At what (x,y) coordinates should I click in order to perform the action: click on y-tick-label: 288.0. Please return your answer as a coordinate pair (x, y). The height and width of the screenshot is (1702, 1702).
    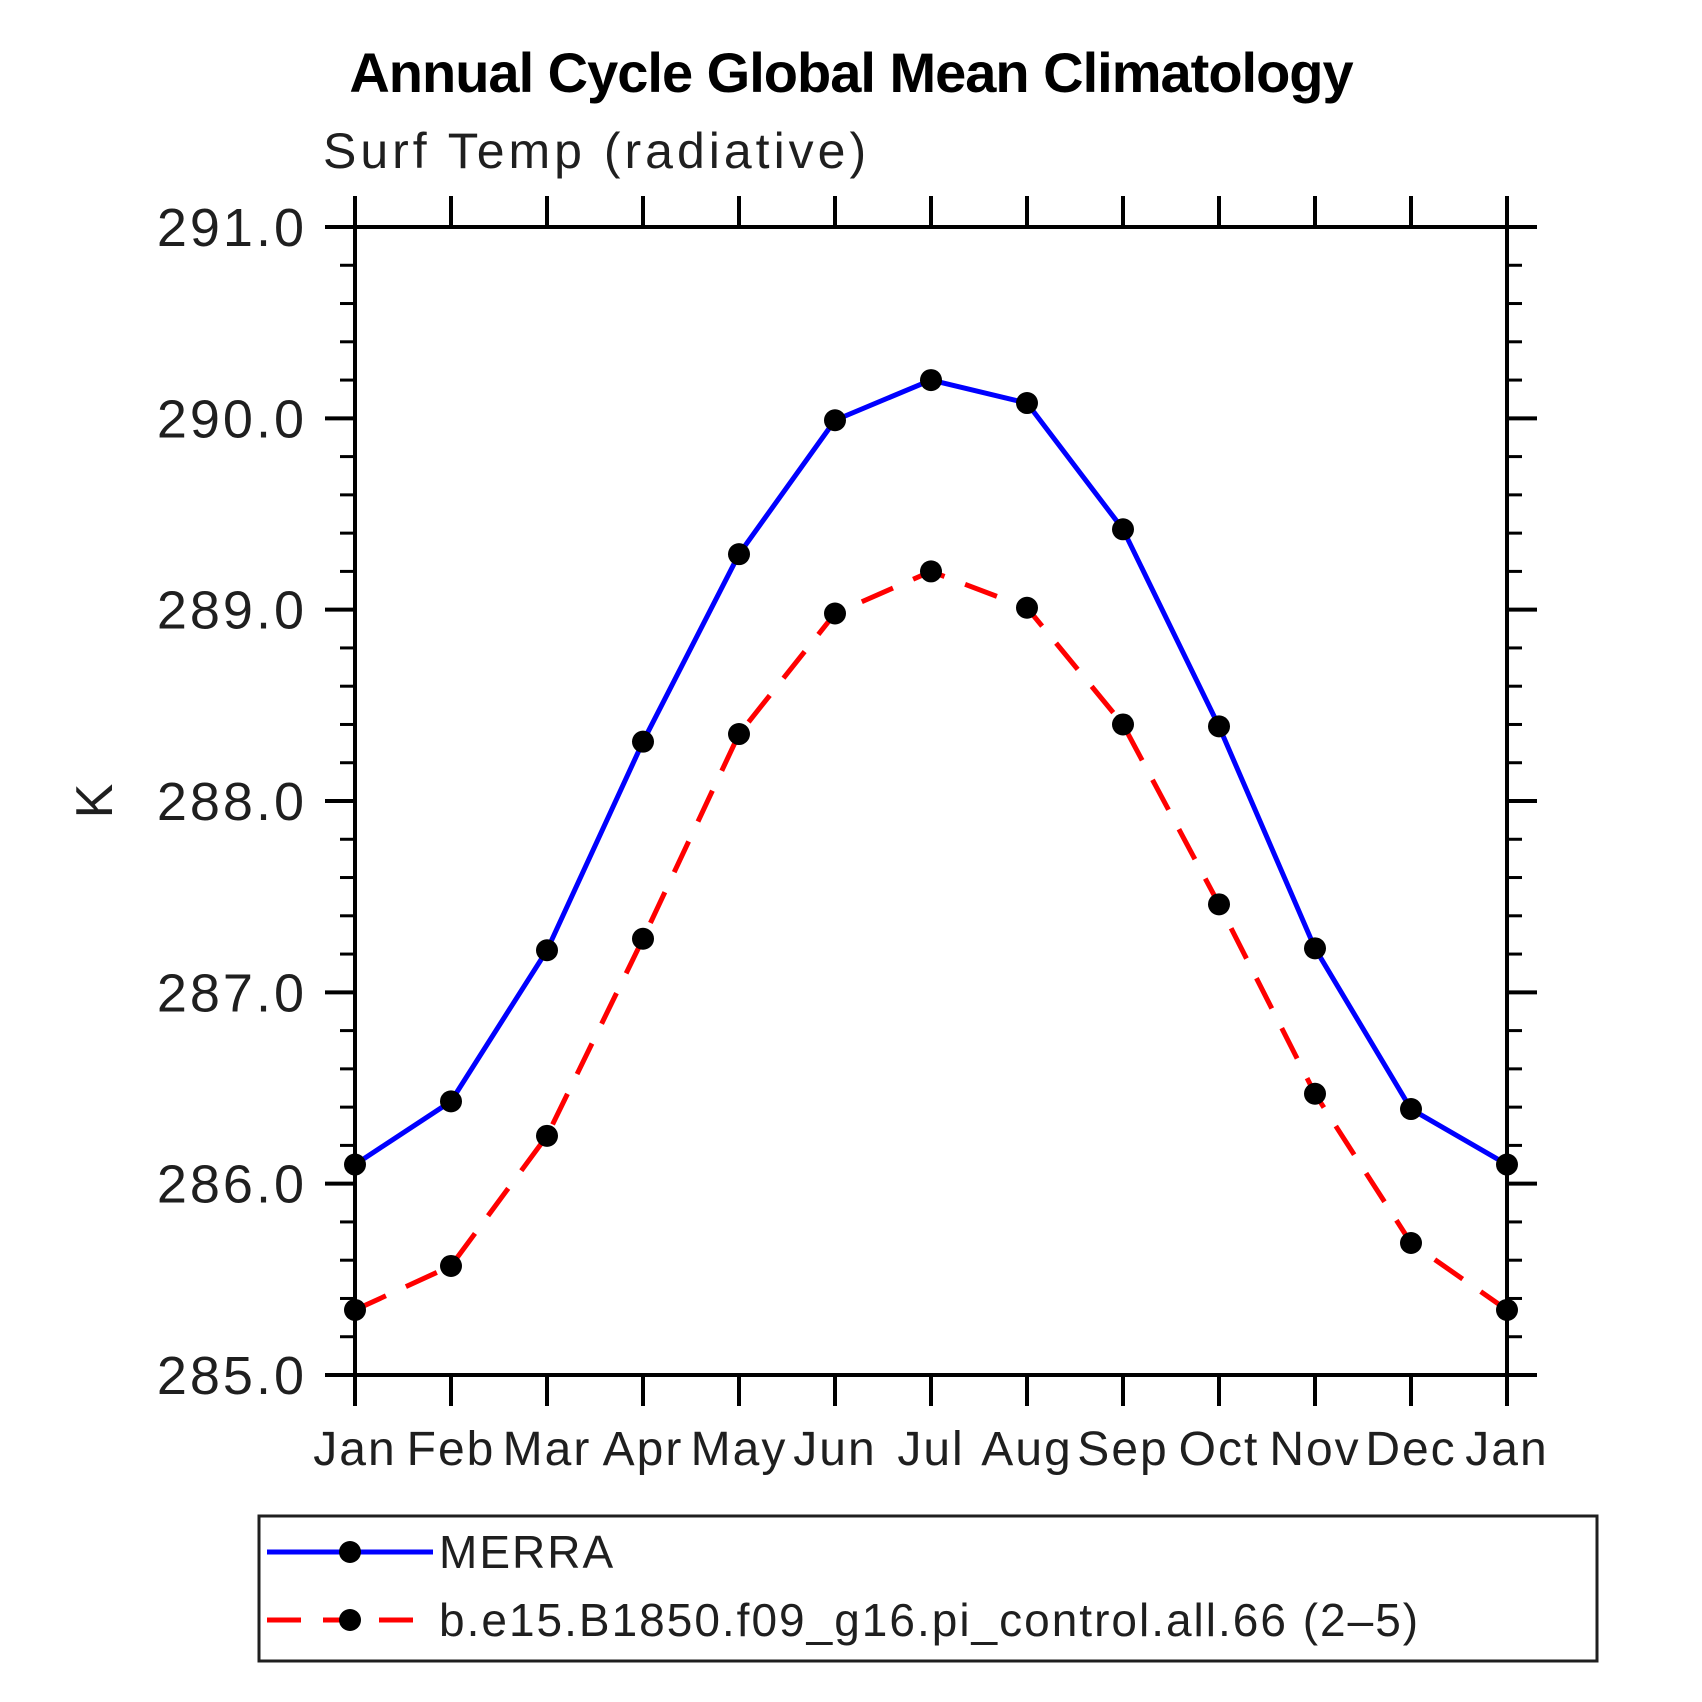
    Looking at the image, I should click on (232, 802).